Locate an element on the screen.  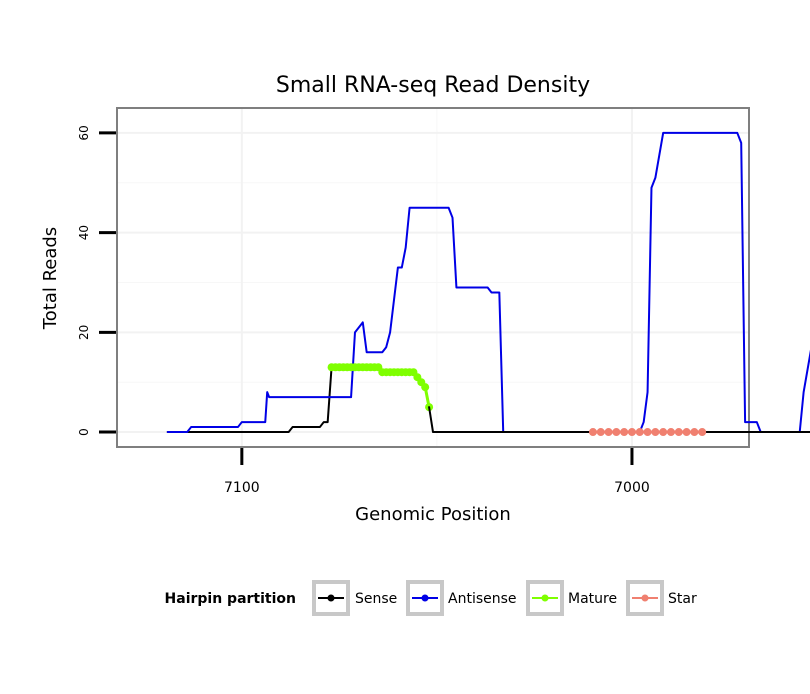
series-star is located at coordinates (647, 432).